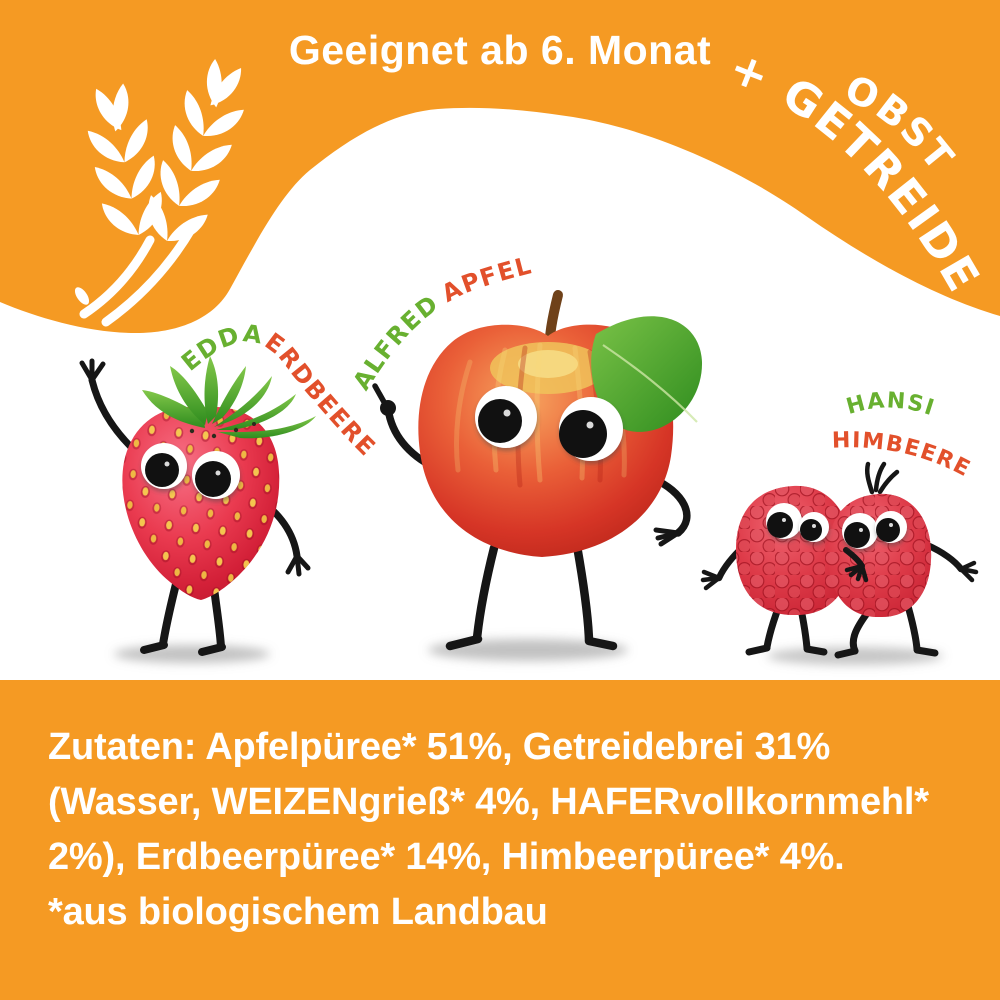 This screenshot has width=1000, height=1000. What do you see at coordinates (298, 912) in the screenshot?
I see `ingredients-line-4: *aus biologischem Landbau` at bounding box center [298, 912].